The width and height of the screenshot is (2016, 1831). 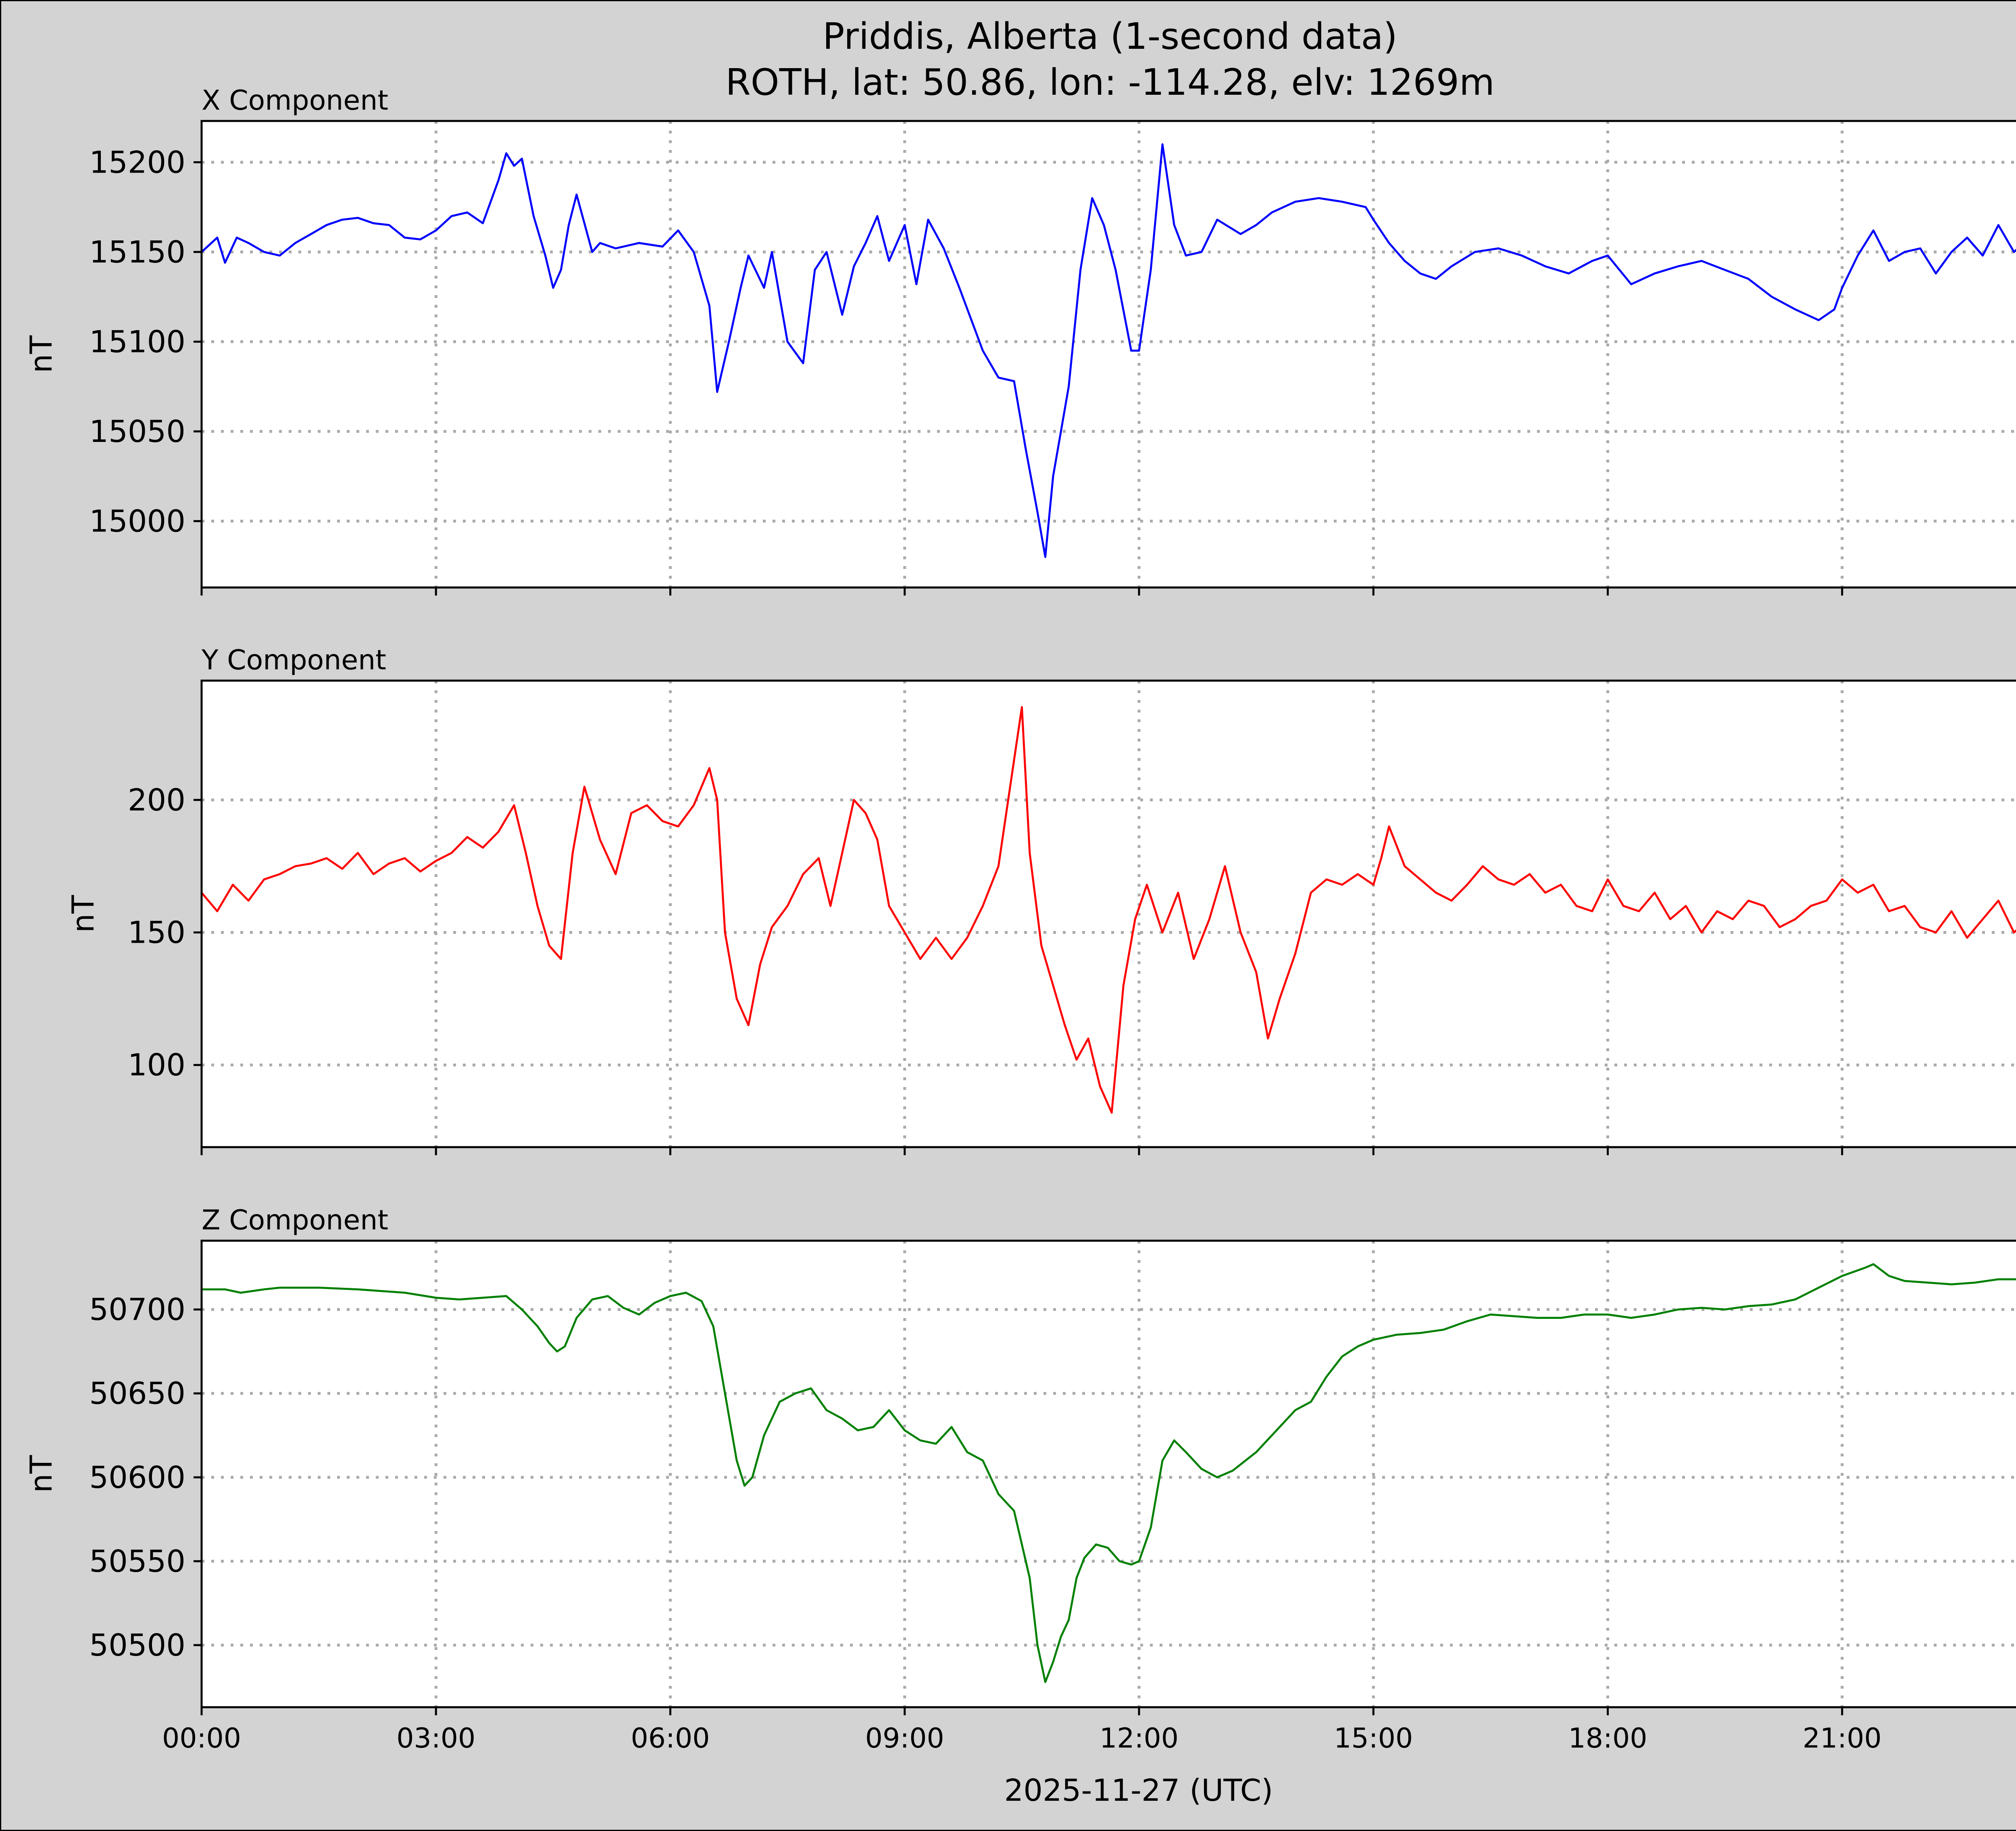 I want to click on x-tick-label: 03:00, so click(x=435, y=1738).